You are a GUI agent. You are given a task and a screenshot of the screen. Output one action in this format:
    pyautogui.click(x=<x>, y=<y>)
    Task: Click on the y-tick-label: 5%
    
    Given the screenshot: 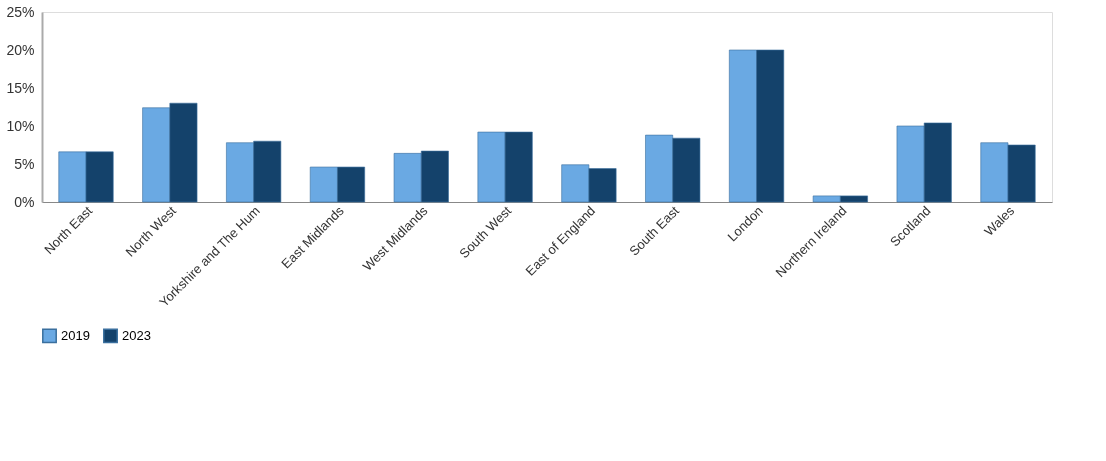 What is the action you would take?
    pyautogui.click(x=24, y=163)
    